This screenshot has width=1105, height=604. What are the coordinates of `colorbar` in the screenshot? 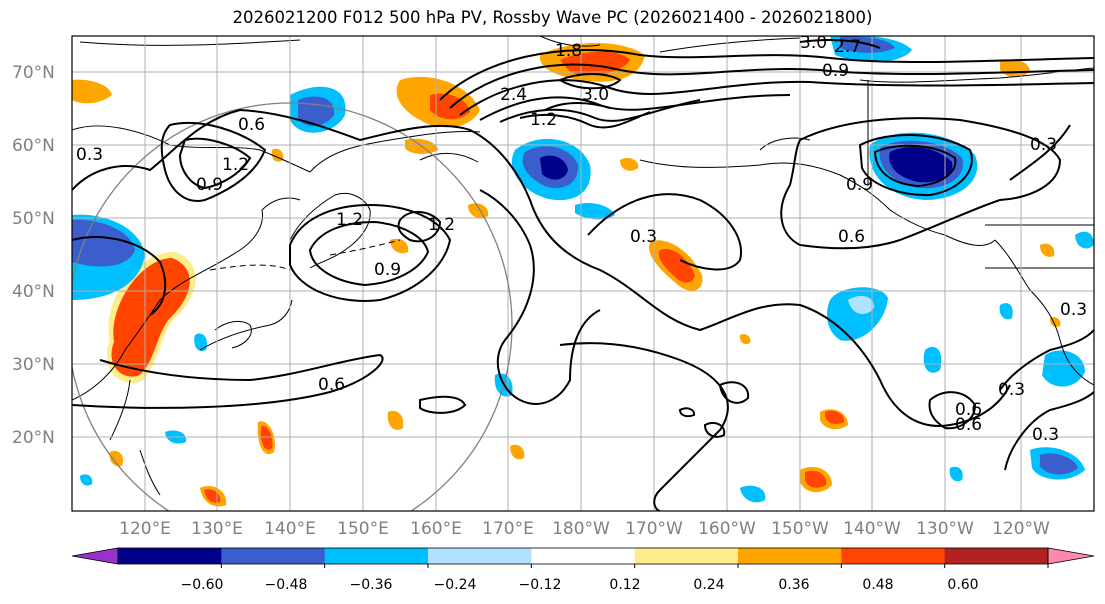 It's located at (583, 557).